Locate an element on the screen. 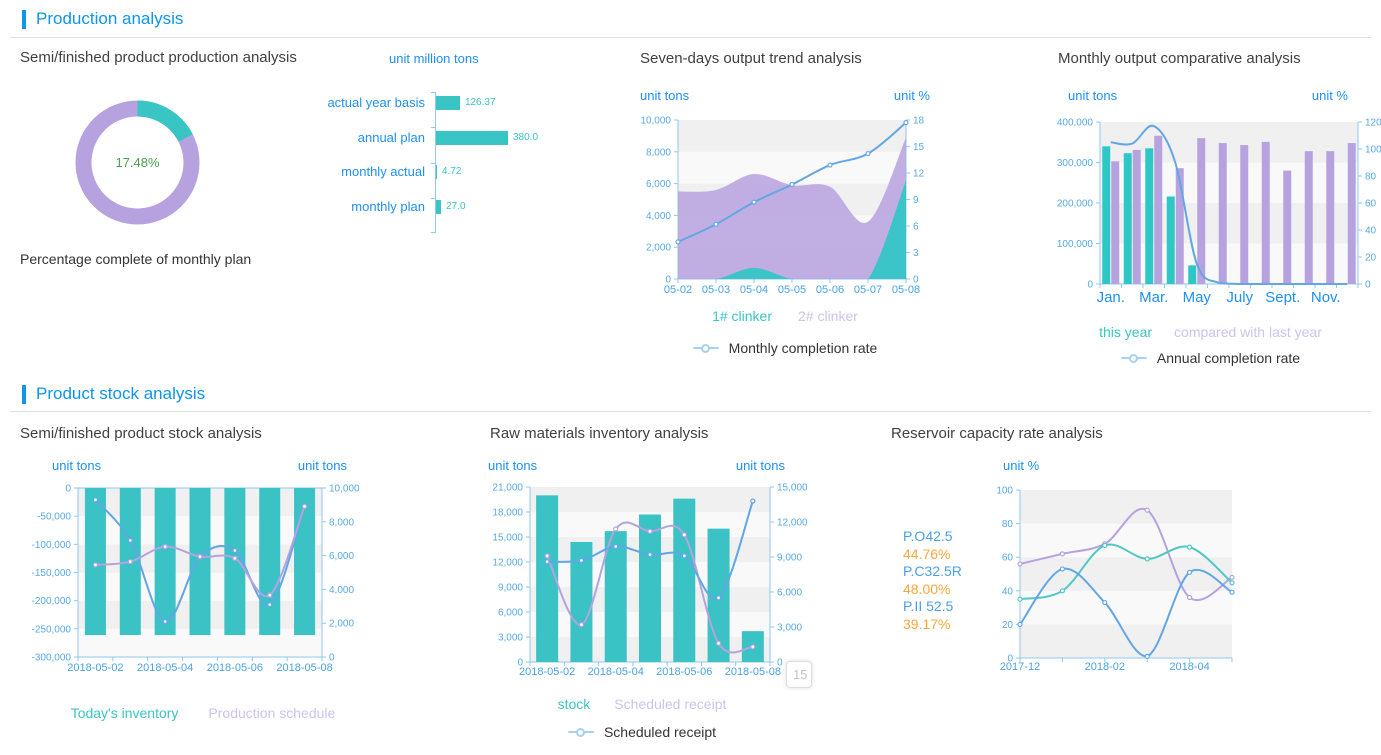 The height and width of the screenshot is (755, 1381). svg-text: 10,000 is located at coordinates (655, 121).